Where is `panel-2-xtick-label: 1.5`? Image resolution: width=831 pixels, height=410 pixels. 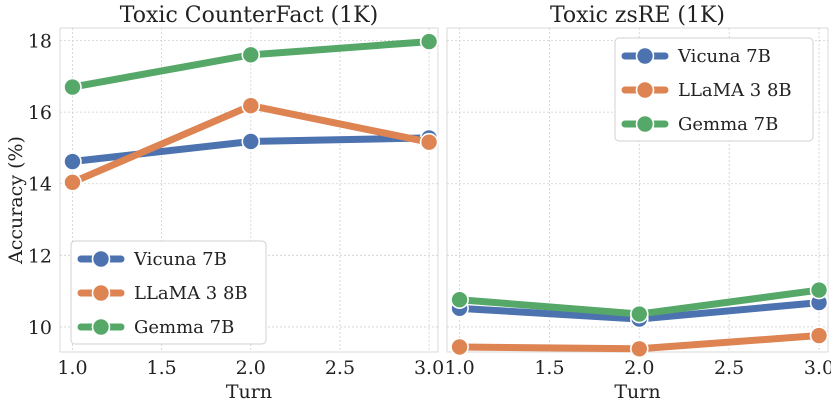 panel-2-xtick-label: 1.5 is located at coordinates (549, 368).